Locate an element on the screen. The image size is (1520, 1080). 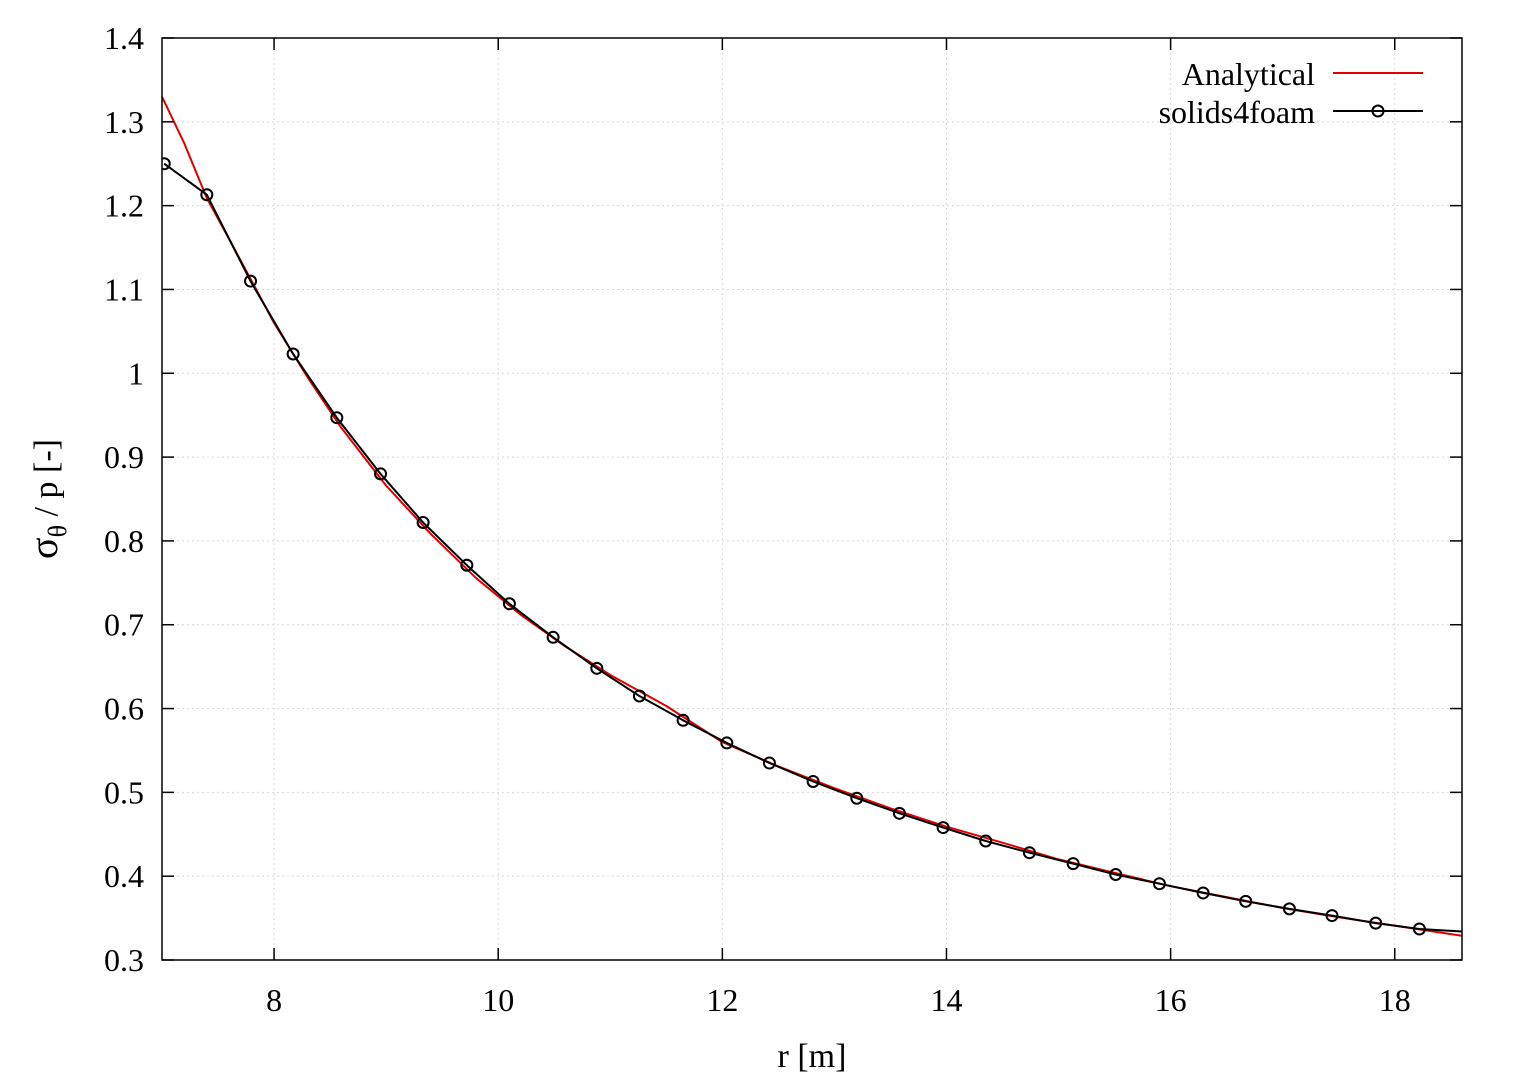
x-tick-label: 8 is located at coordinates (274, 1000).